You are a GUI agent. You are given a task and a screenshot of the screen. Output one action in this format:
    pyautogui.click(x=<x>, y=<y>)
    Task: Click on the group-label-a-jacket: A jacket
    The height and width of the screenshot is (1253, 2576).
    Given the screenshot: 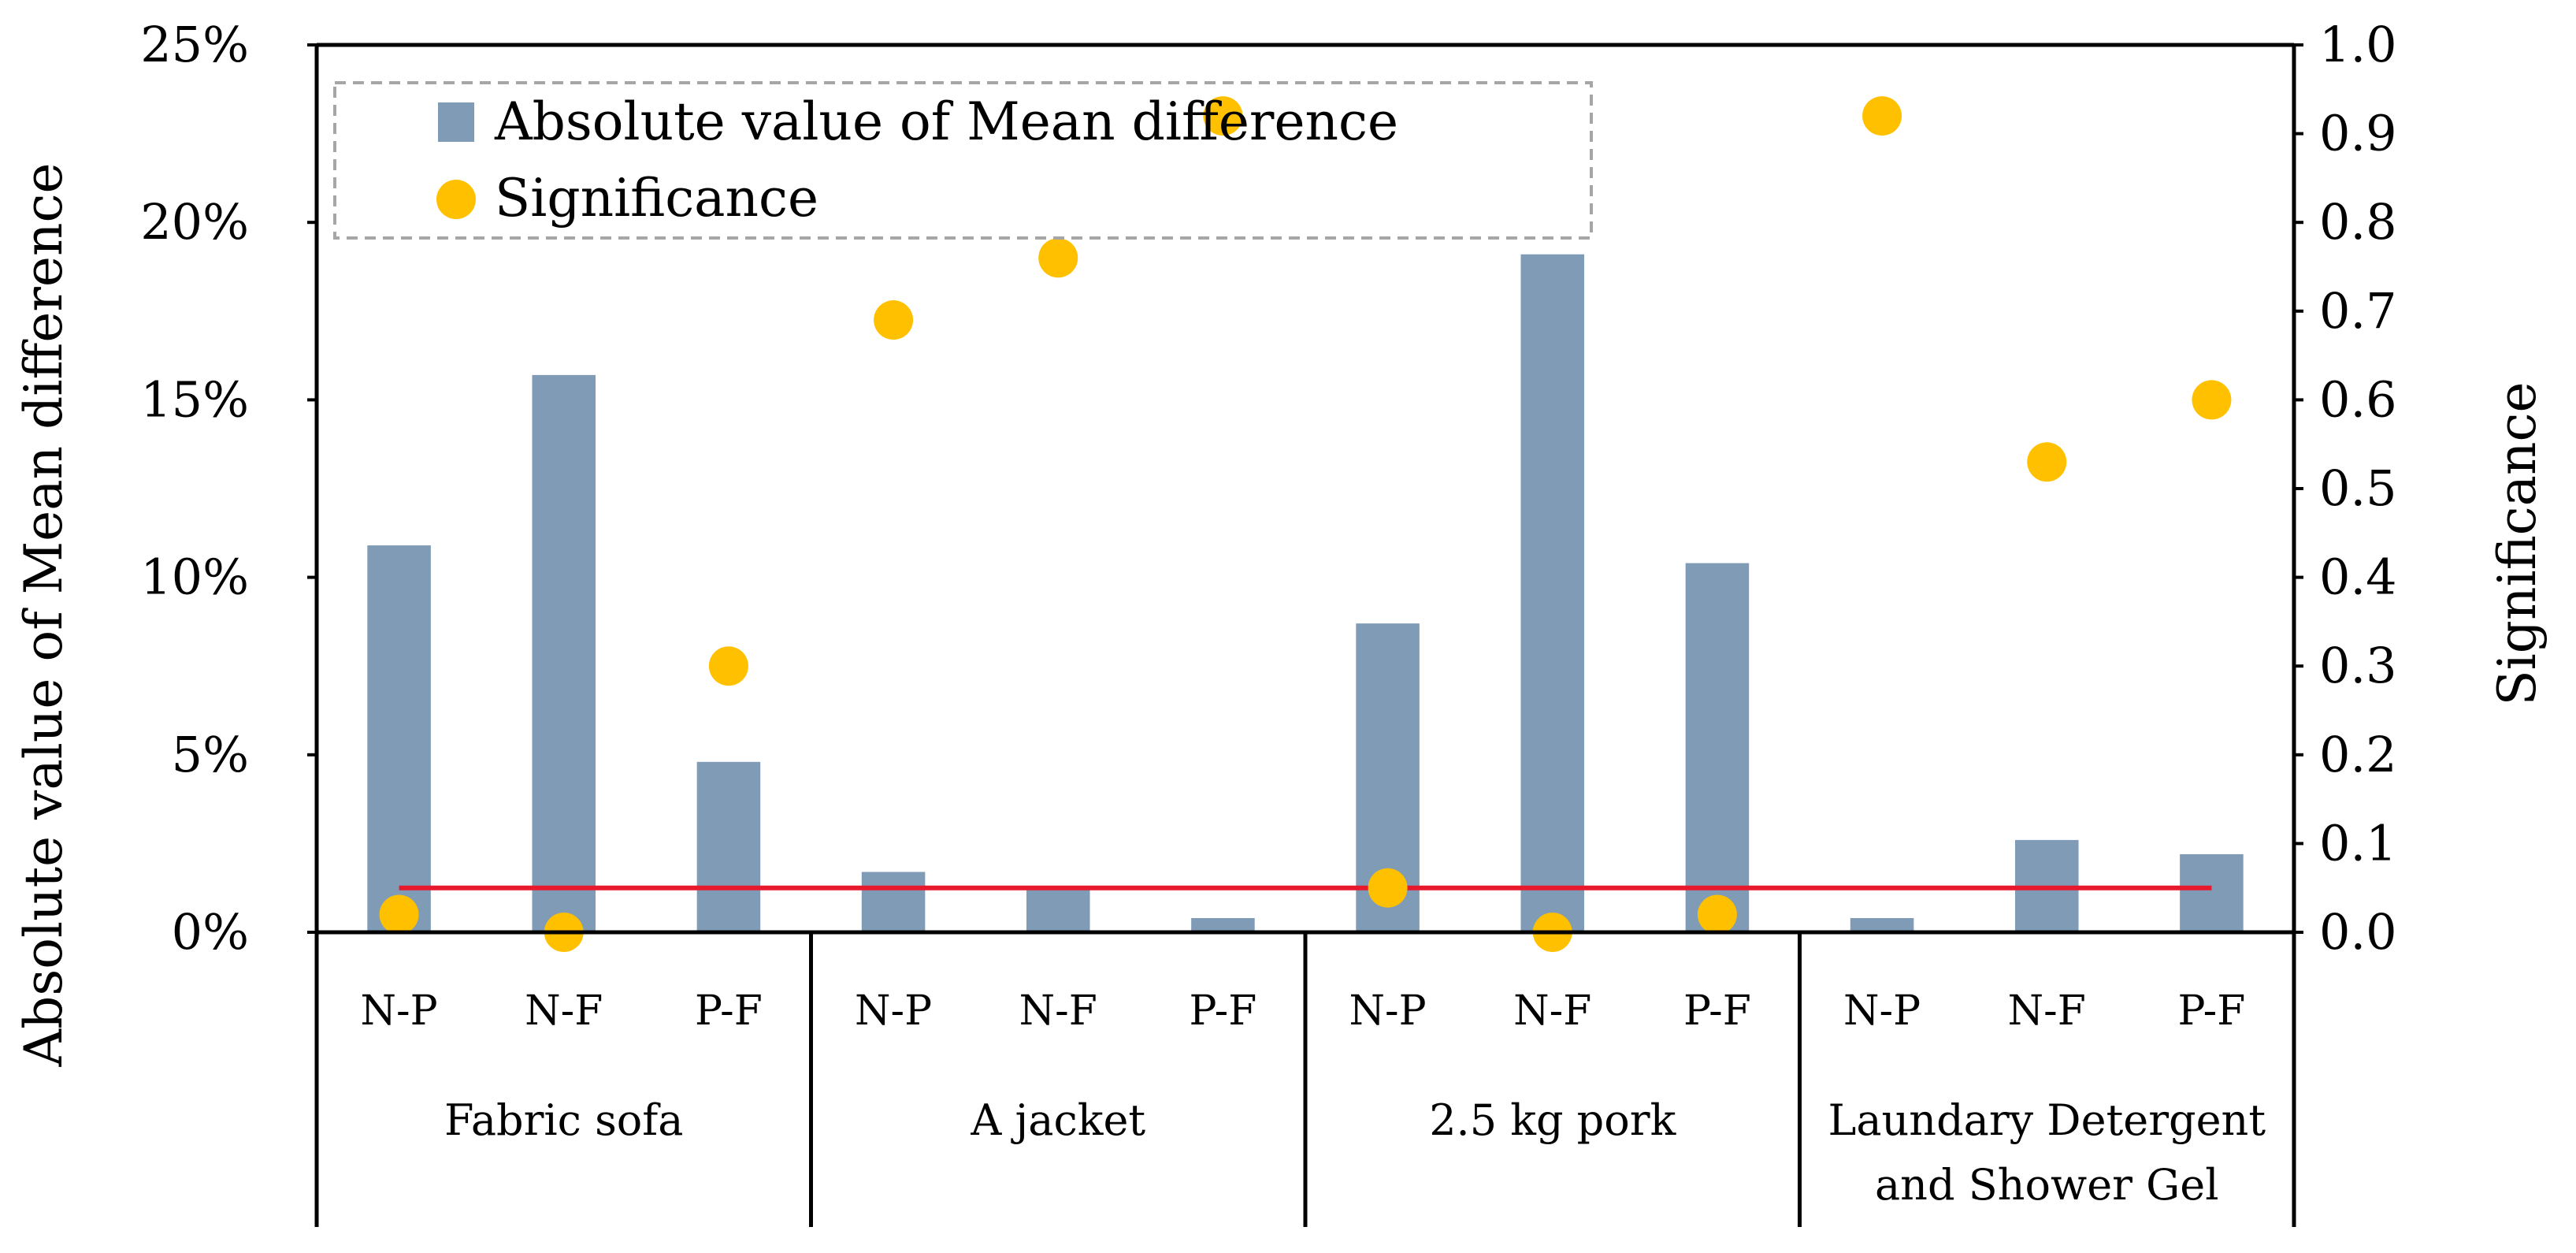 What is the action you would take?
    pyautogui.click(x=1057, y=1120)
    